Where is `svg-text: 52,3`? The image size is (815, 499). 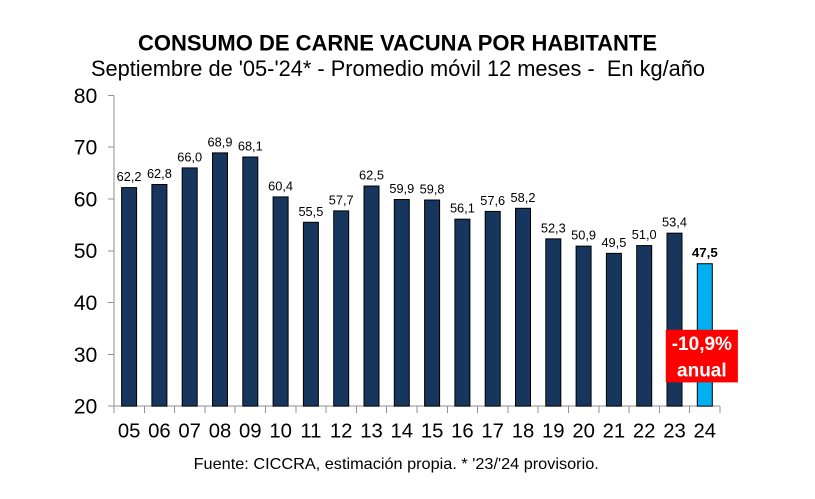
svg-text: 52,3 is located at coordinates (553, 227).